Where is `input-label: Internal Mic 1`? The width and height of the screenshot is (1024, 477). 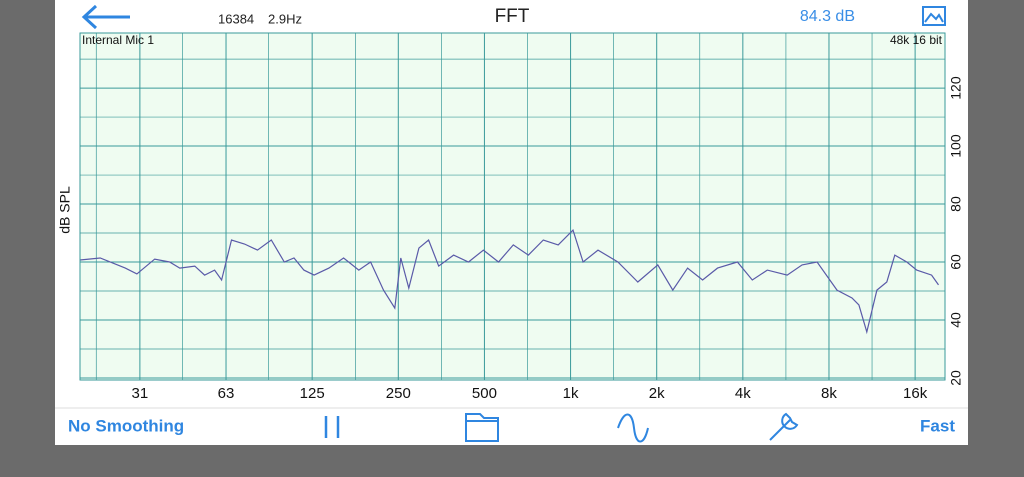 input-label: Internal Mic 1 is located at coordinates (118, 40).